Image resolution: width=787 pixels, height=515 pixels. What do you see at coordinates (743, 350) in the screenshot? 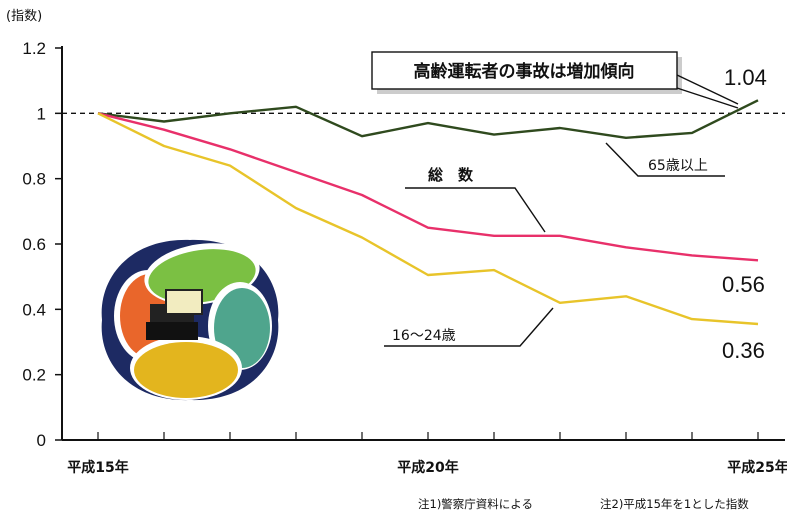
I see `end-label-16-24: 0.36` at bounding box center [743, 350].